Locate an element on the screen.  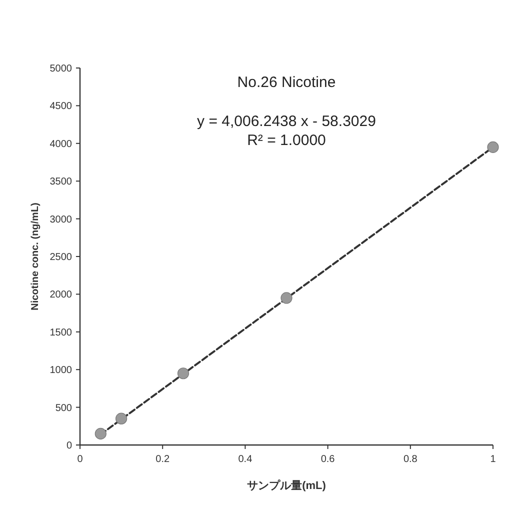
chart-title: No.26 Nicotine is located at coordinates (286, 82).